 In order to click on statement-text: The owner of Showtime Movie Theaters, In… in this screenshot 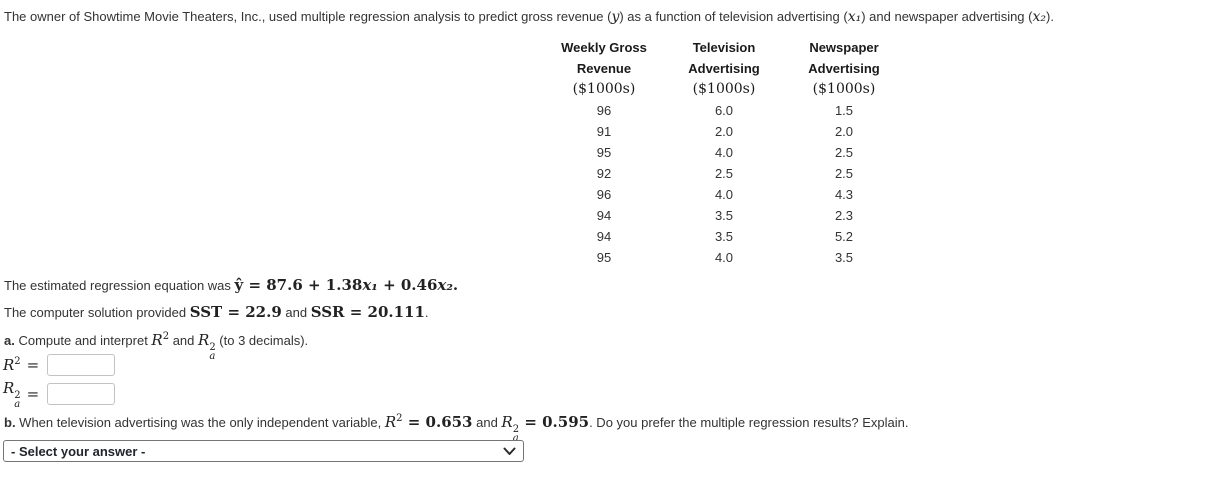, I will do `click(308, 16)`.